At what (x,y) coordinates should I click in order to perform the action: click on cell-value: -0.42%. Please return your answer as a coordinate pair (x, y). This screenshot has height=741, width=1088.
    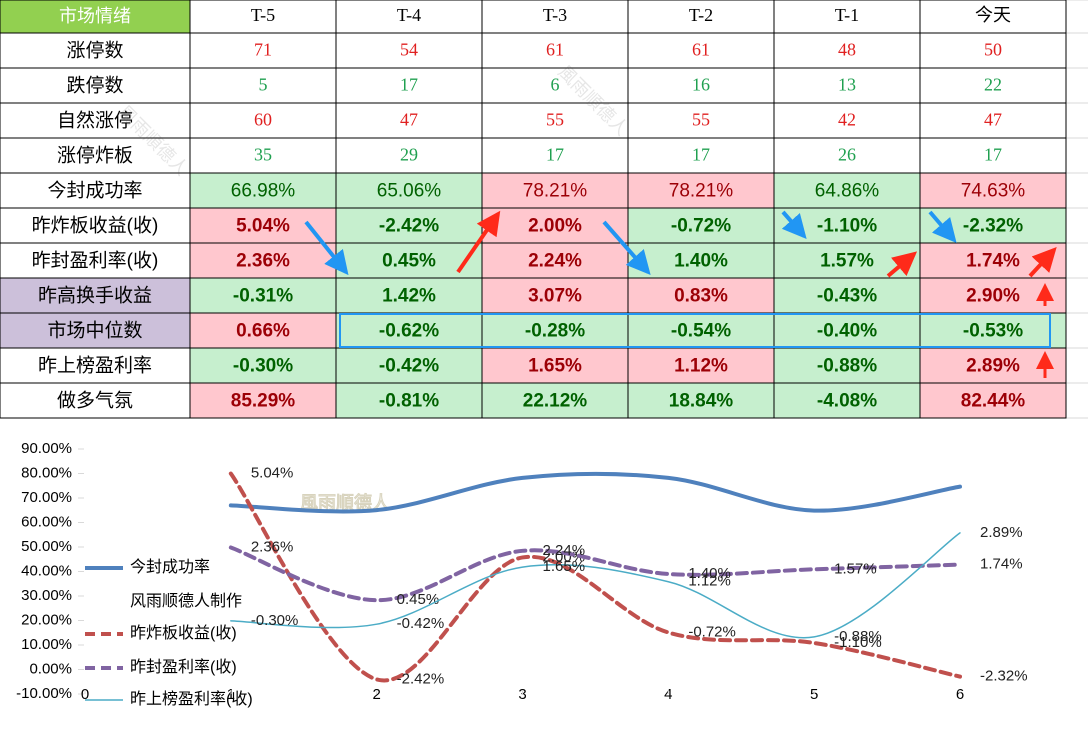
    Looking at the image, I should click on (409, 366).